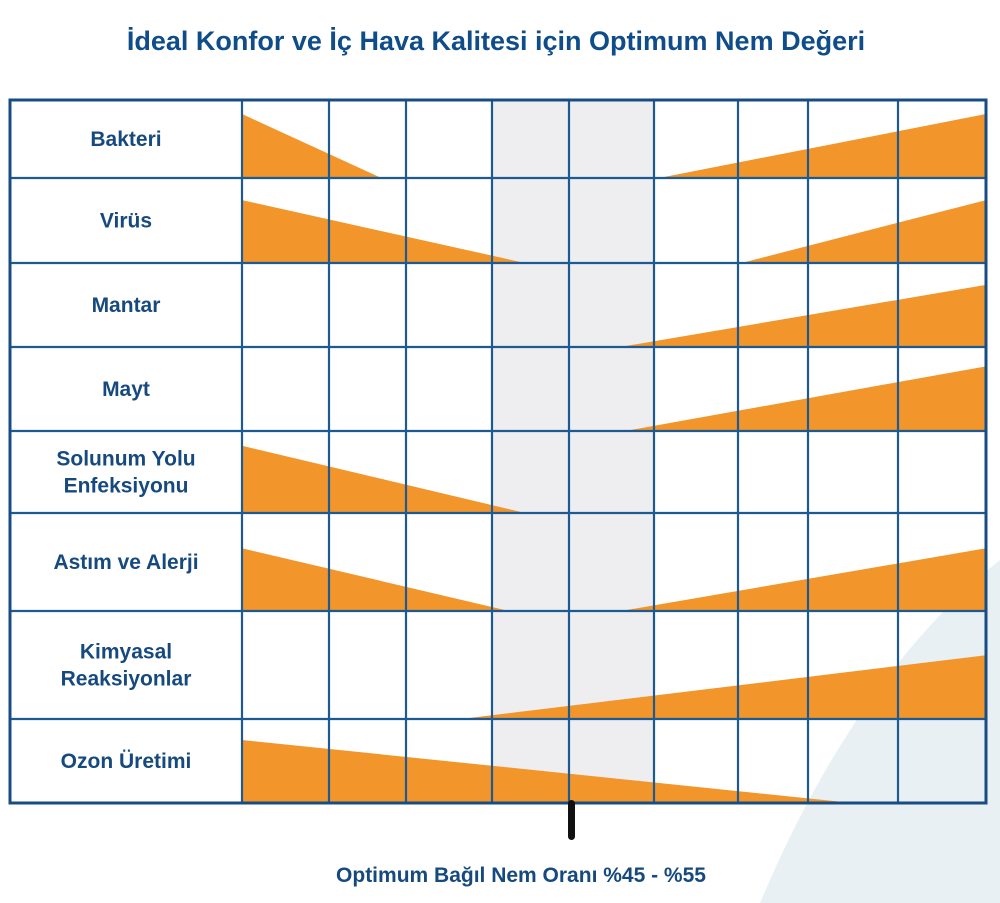 The height and width of the screenshot is (903, 1000). I want to click on optimum-band, so click(573, 451).